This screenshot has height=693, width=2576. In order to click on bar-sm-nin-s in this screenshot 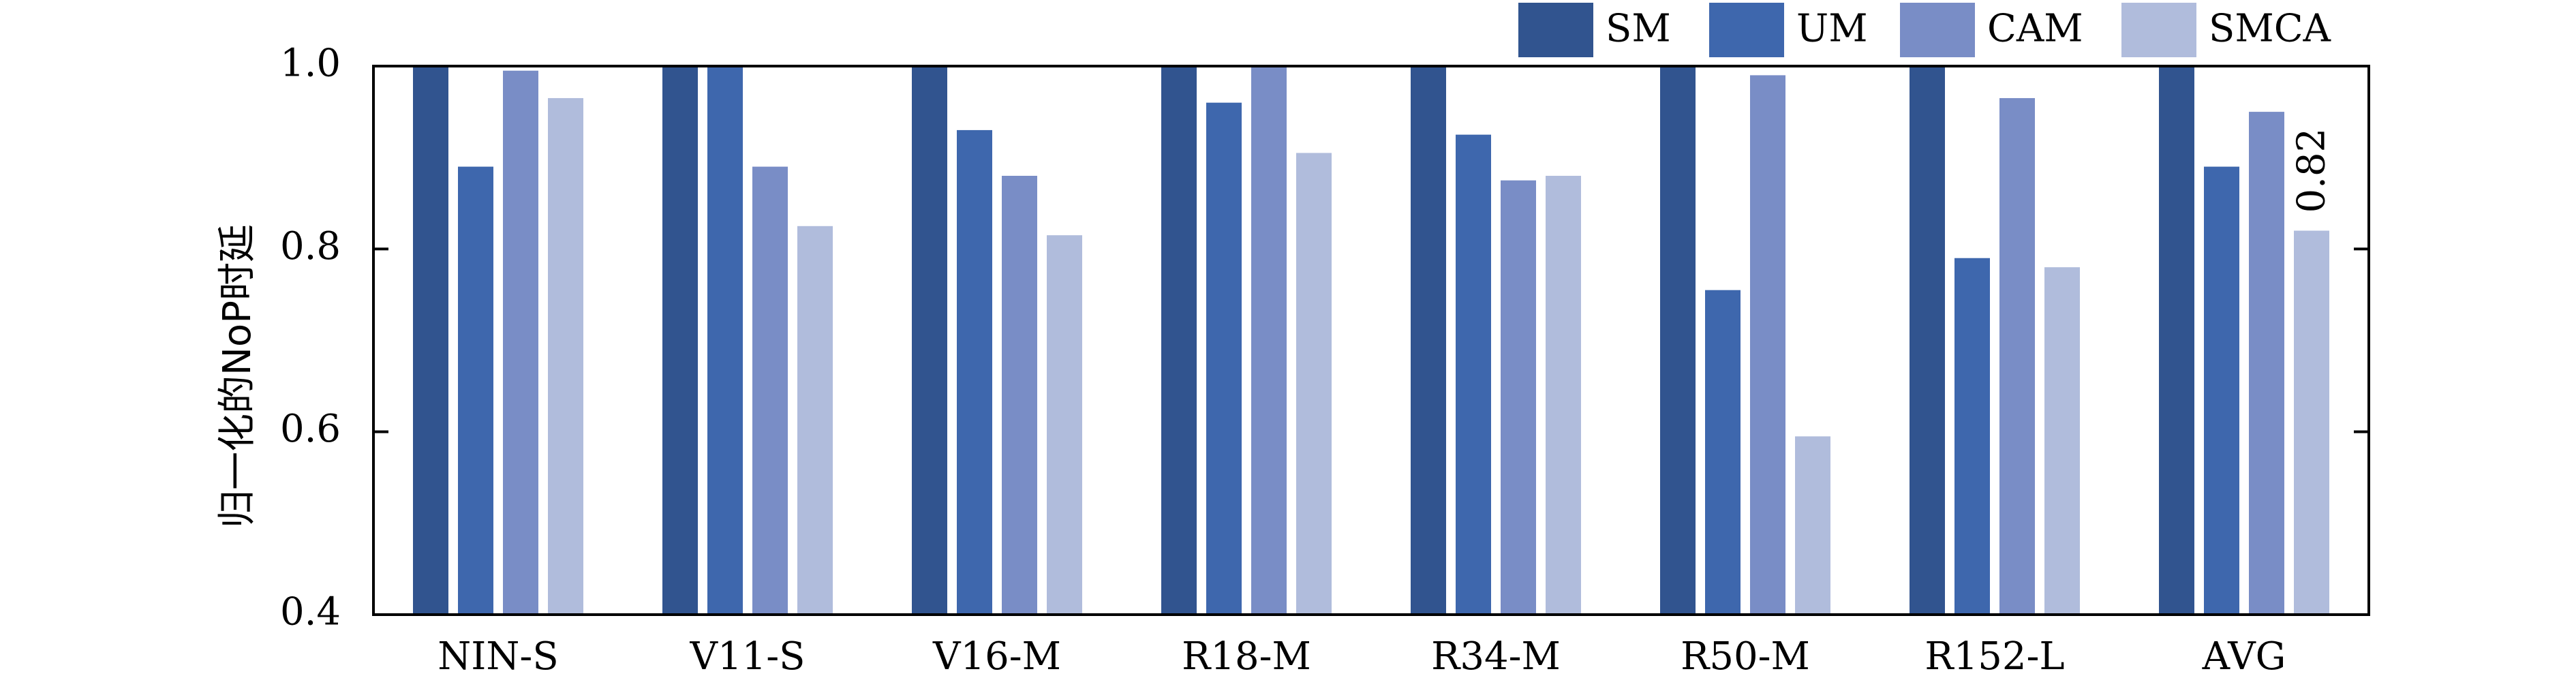, I will do `click(430, 340)`.